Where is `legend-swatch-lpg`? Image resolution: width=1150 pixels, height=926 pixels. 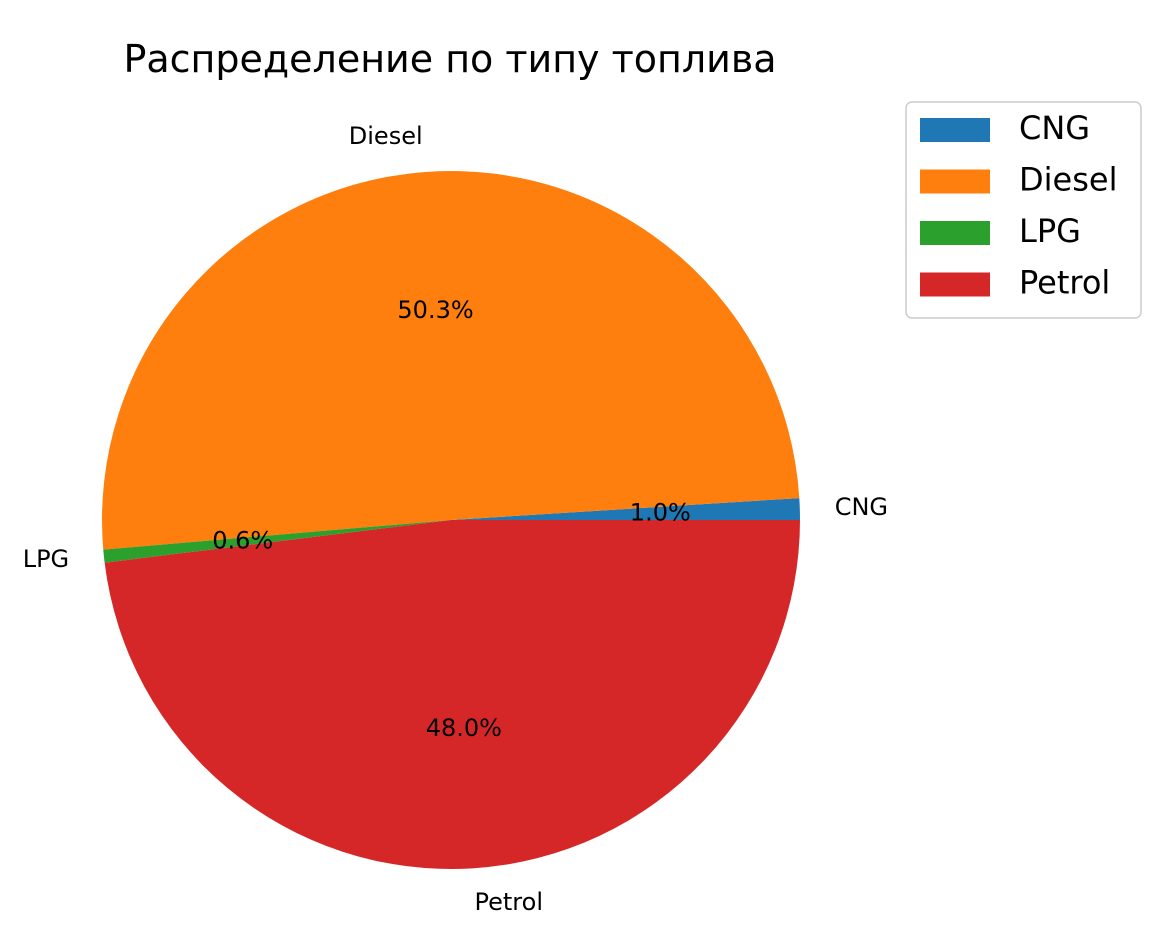 legend-swatch-lpg is located at coordinates (955, 233).